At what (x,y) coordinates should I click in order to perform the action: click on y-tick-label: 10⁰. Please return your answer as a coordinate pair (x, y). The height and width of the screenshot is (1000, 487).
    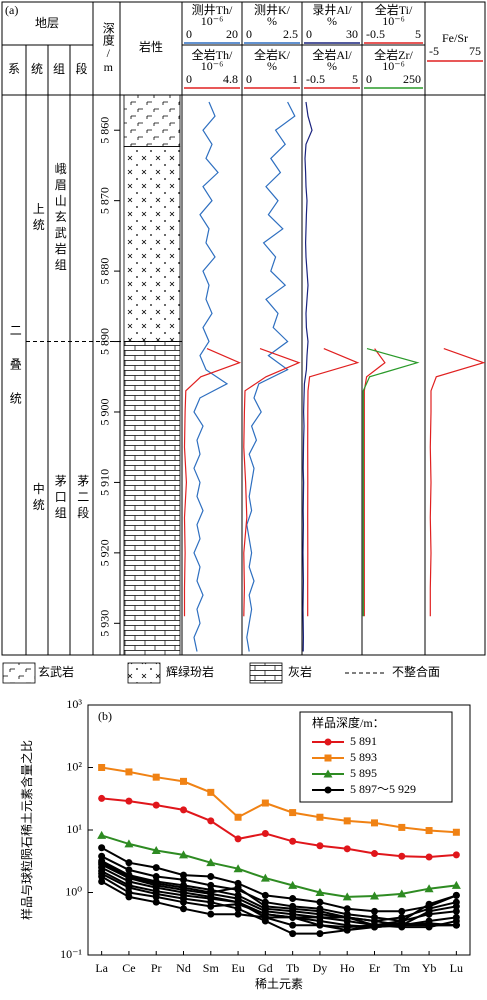
    Looking at the image, I should click on (73, 891).